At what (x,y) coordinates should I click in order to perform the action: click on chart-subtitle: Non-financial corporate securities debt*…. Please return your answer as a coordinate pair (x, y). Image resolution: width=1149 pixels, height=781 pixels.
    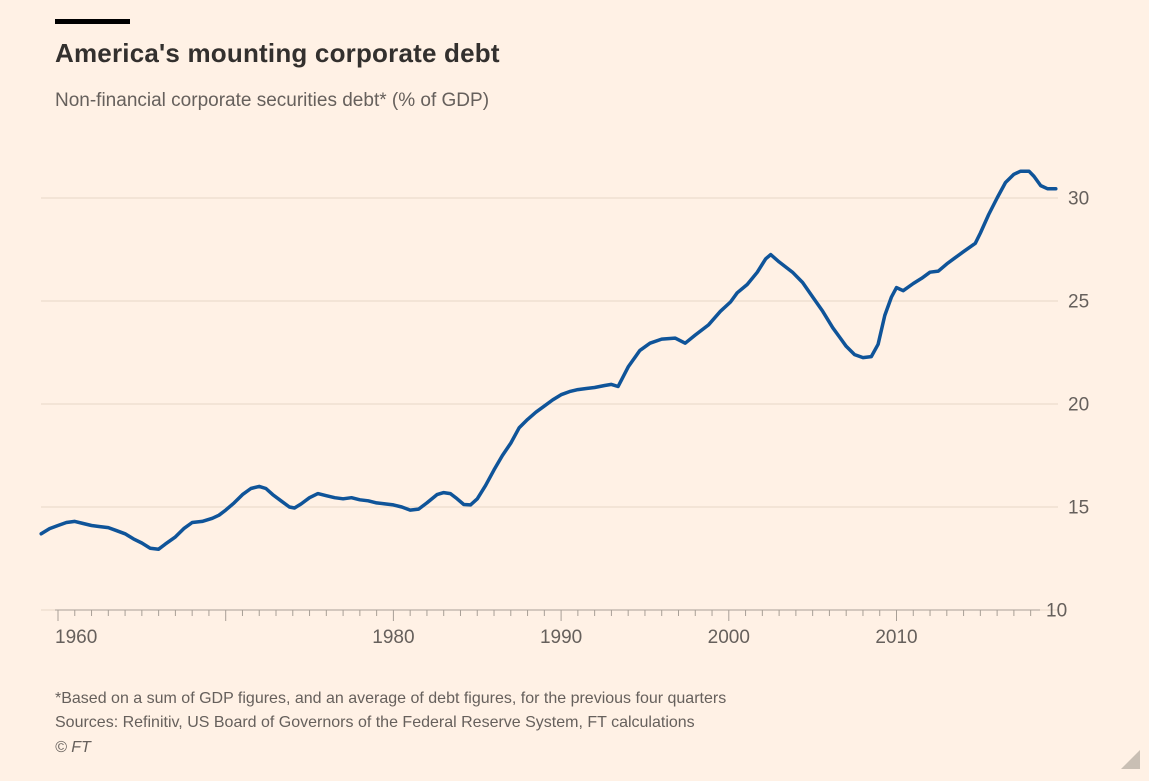
    Looking at the image, I should click on (272, 100).